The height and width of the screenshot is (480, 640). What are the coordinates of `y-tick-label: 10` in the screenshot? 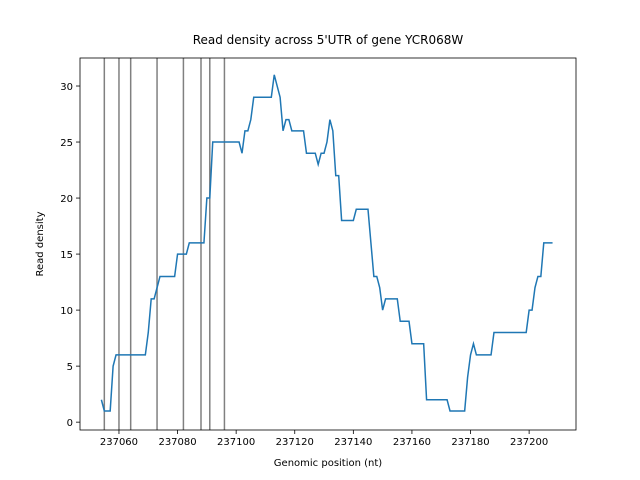 It's located at (66, 311).